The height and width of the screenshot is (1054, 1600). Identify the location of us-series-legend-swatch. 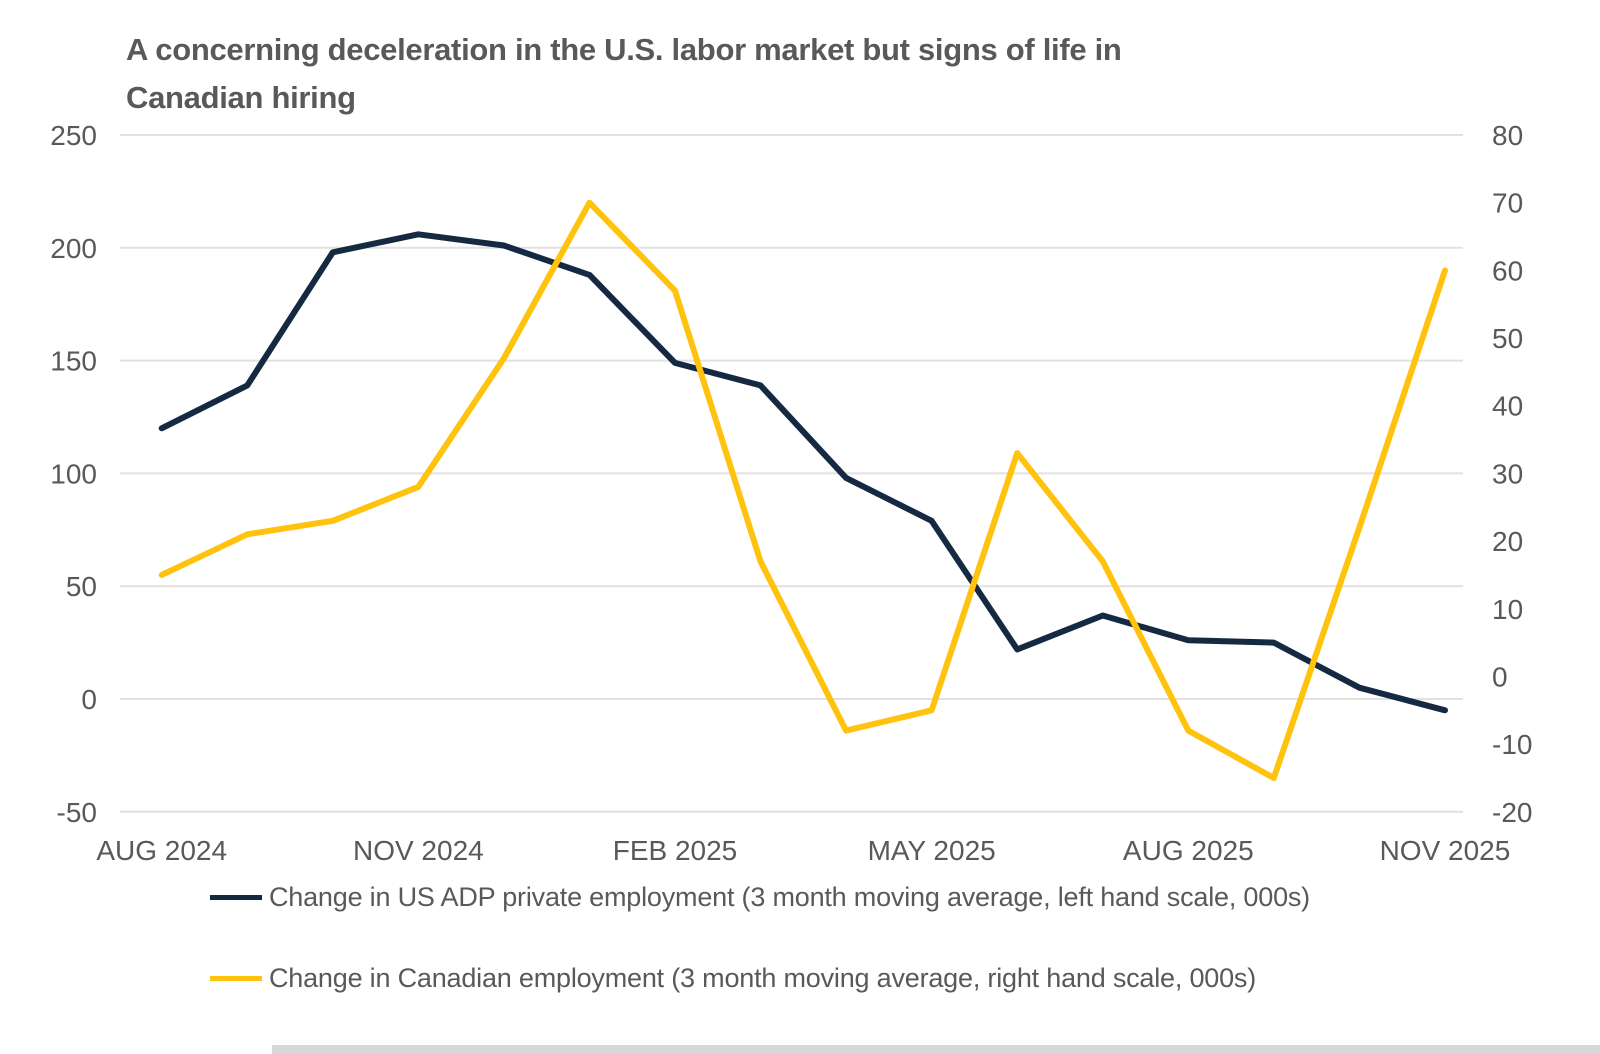
(236, 897).